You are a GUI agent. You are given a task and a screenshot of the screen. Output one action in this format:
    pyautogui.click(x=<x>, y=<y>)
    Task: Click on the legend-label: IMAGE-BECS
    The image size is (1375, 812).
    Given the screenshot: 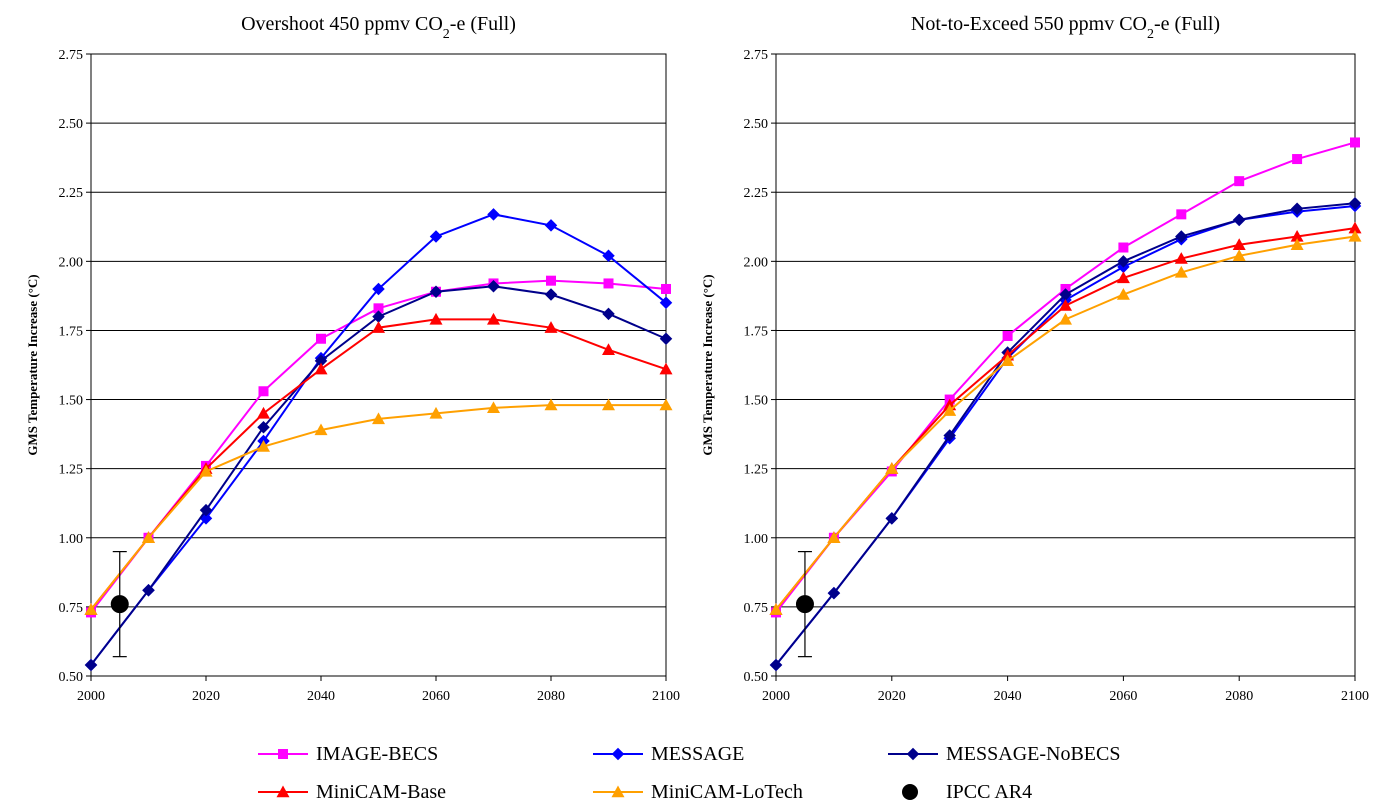 What is the action you would take?
    pyautogui.click(x=377, y=754)
    